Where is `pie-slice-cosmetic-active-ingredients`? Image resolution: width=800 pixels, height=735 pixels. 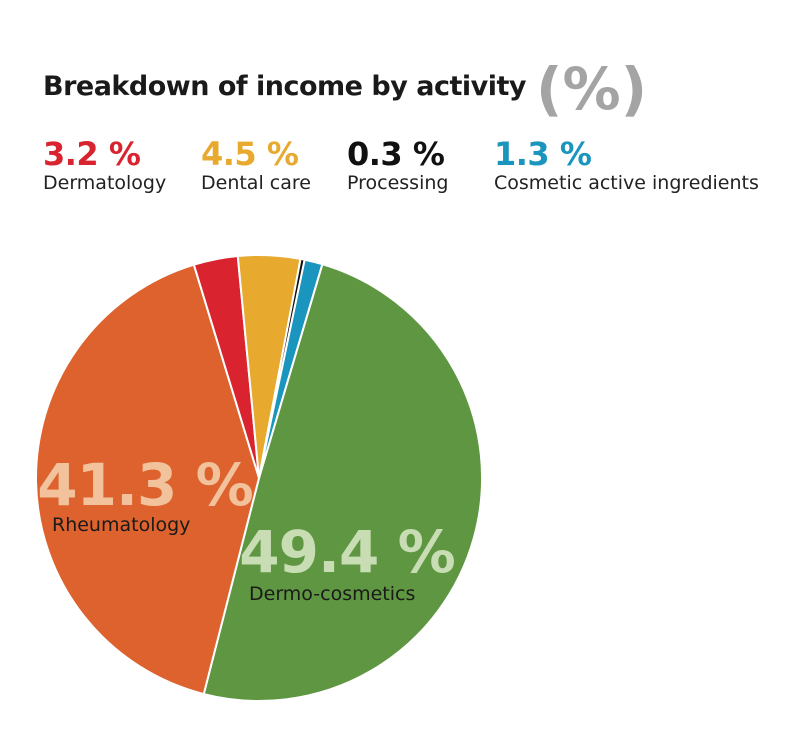 pie-slice-cosmetic-active-ingredients is located at coordinates (291, 368).